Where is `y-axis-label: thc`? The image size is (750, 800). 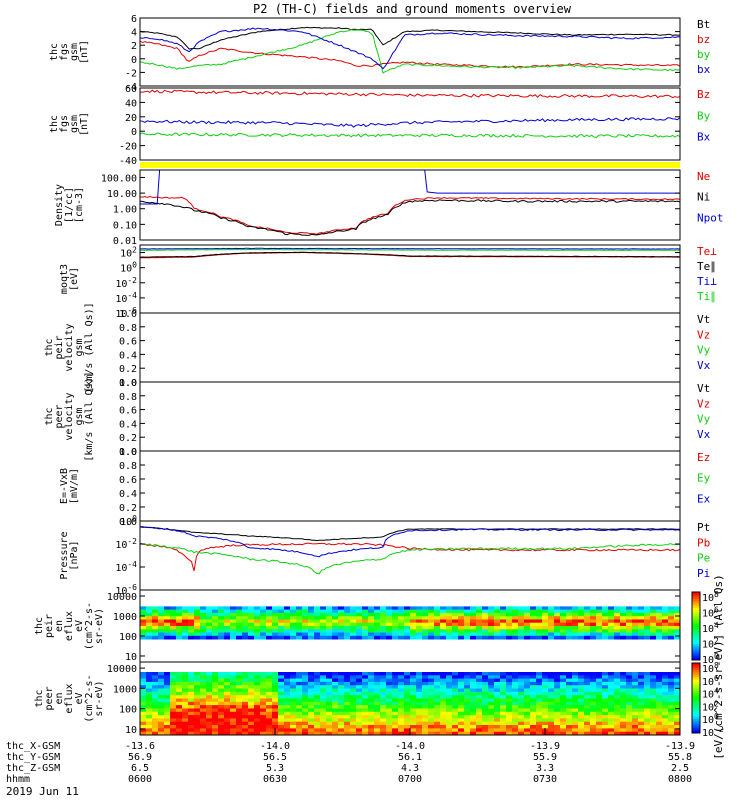 y-axis-label: thc is located at coordinates (39, 698).